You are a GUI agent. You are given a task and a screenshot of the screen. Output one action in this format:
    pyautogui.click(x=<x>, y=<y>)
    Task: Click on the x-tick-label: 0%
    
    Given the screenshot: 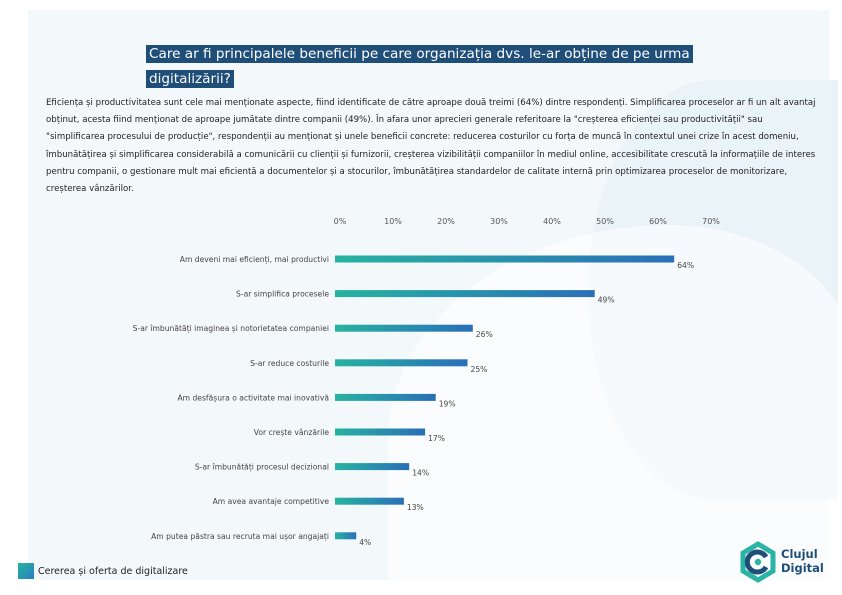 What is the action you would take?
    pyautogui.click(x=340, y=221)
    